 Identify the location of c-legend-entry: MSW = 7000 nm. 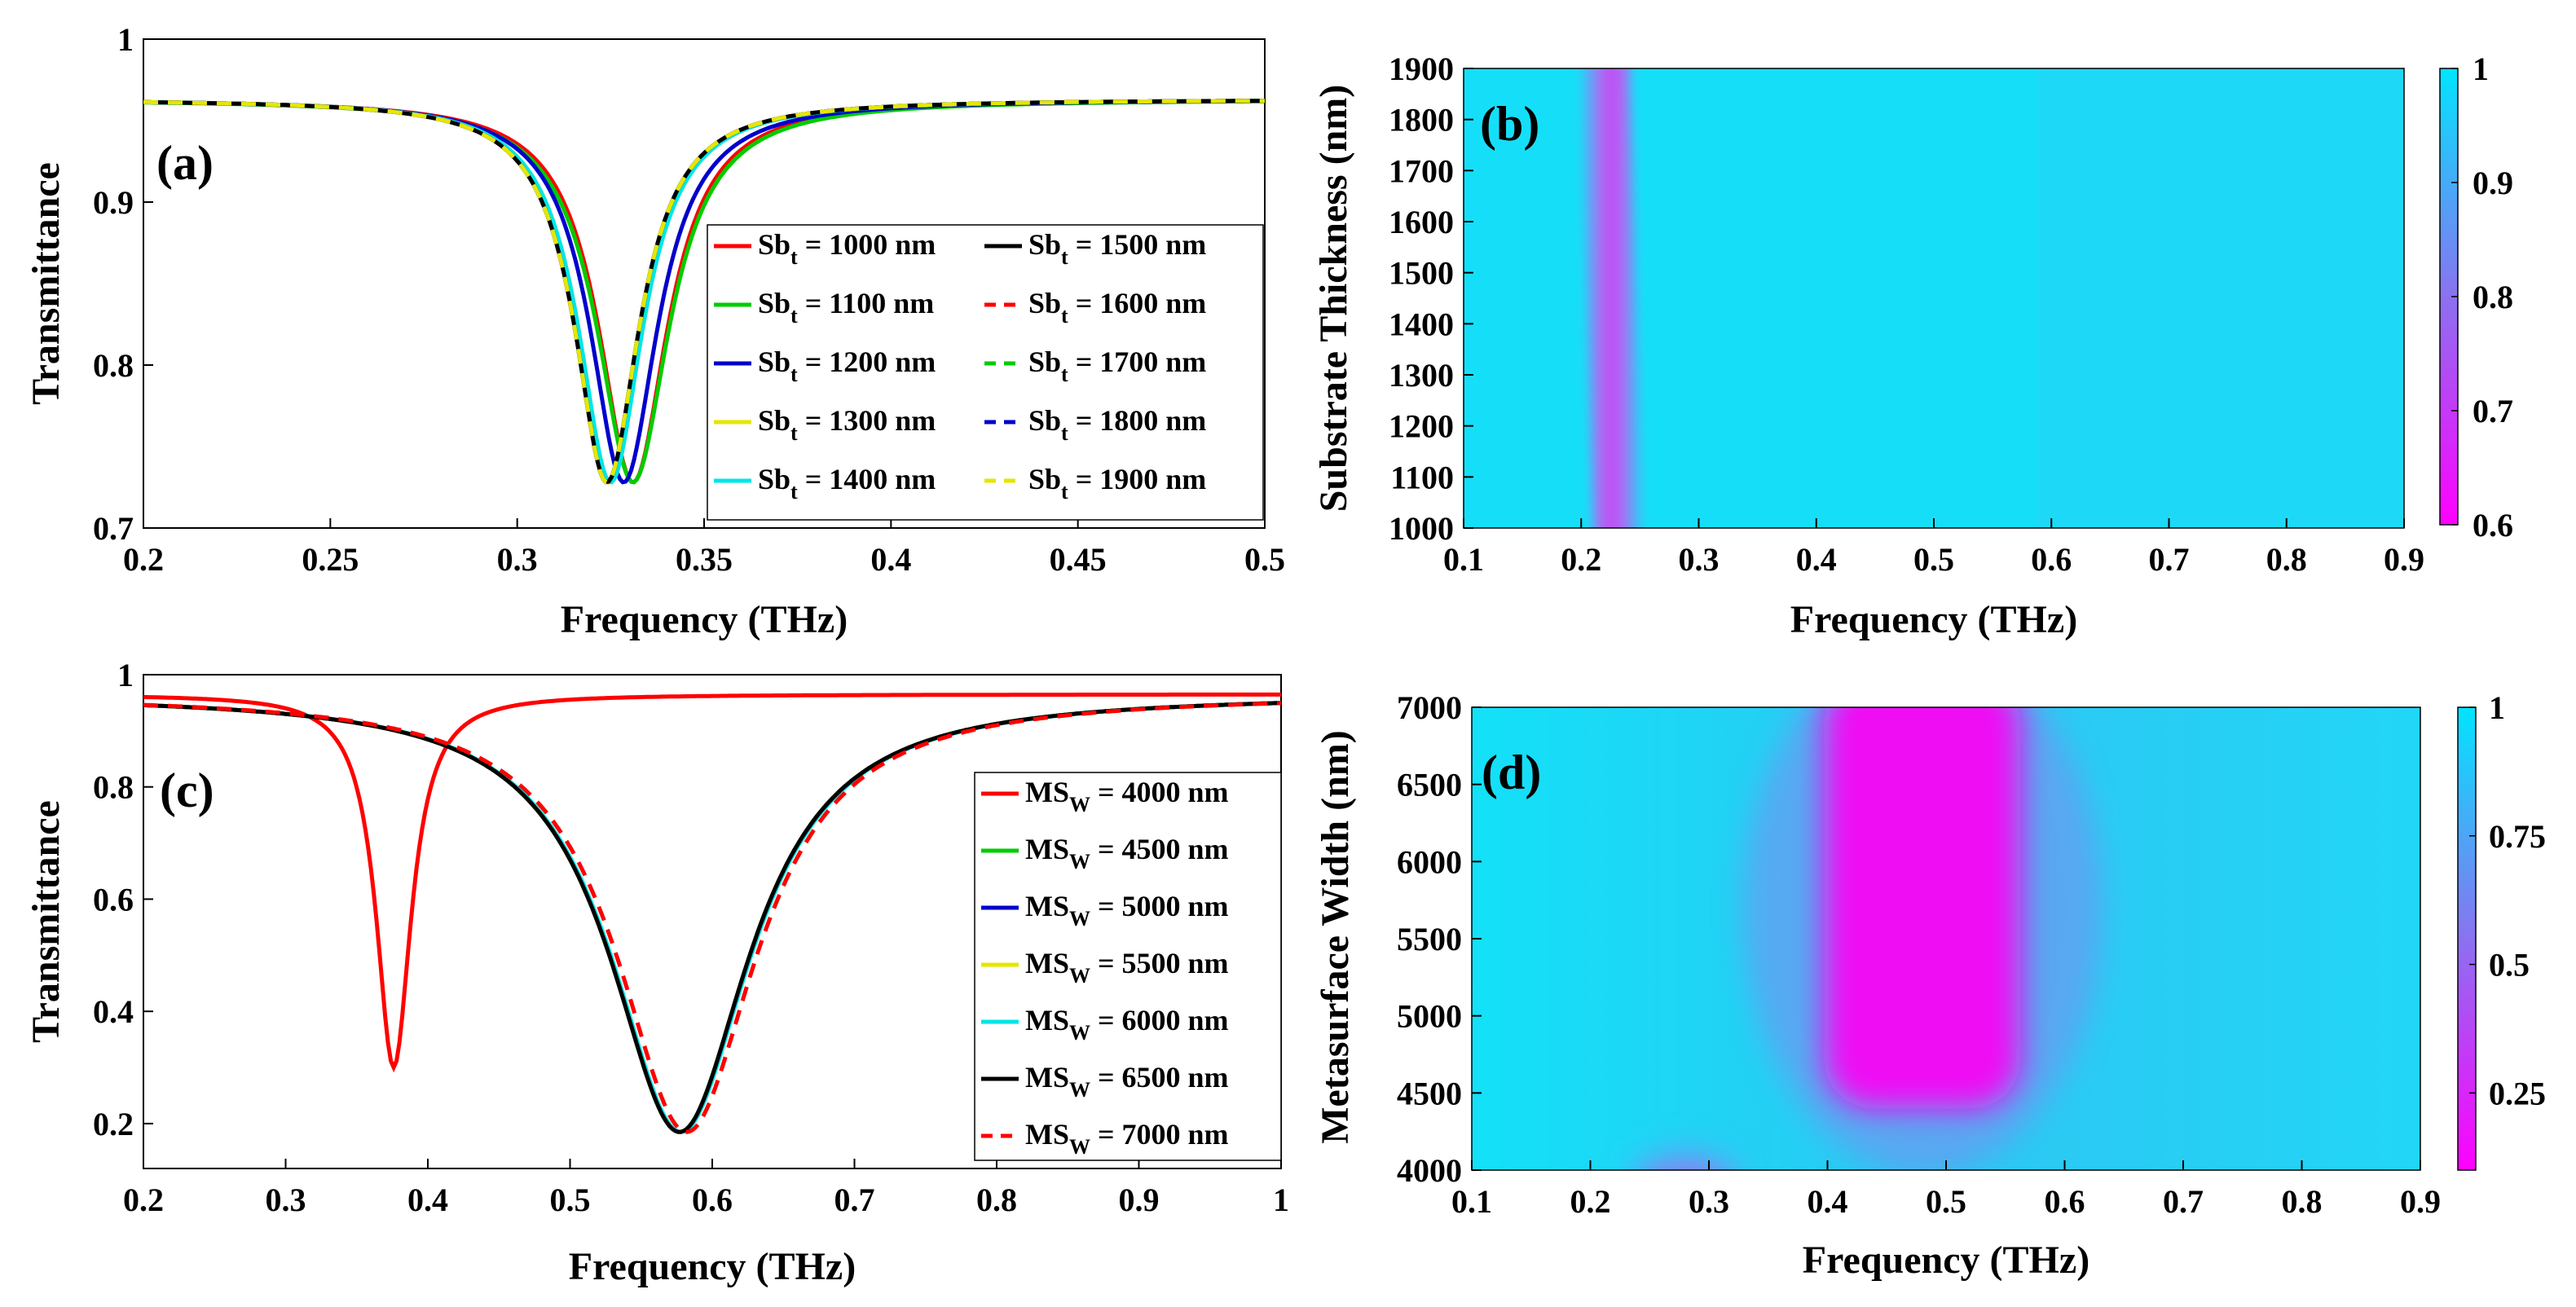
(1127, 1138).